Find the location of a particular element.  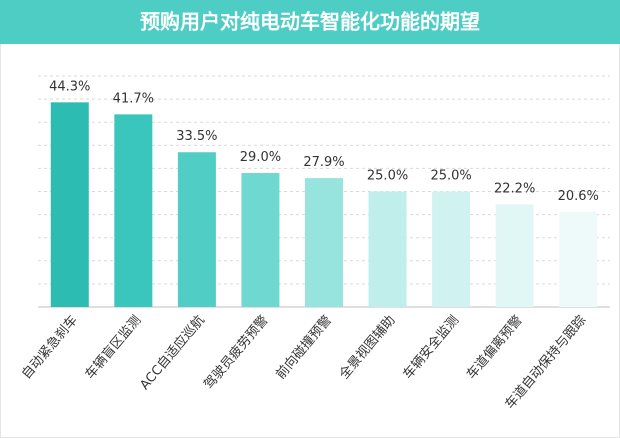

value-label: 33.5% is located at coordinates (196, 136).